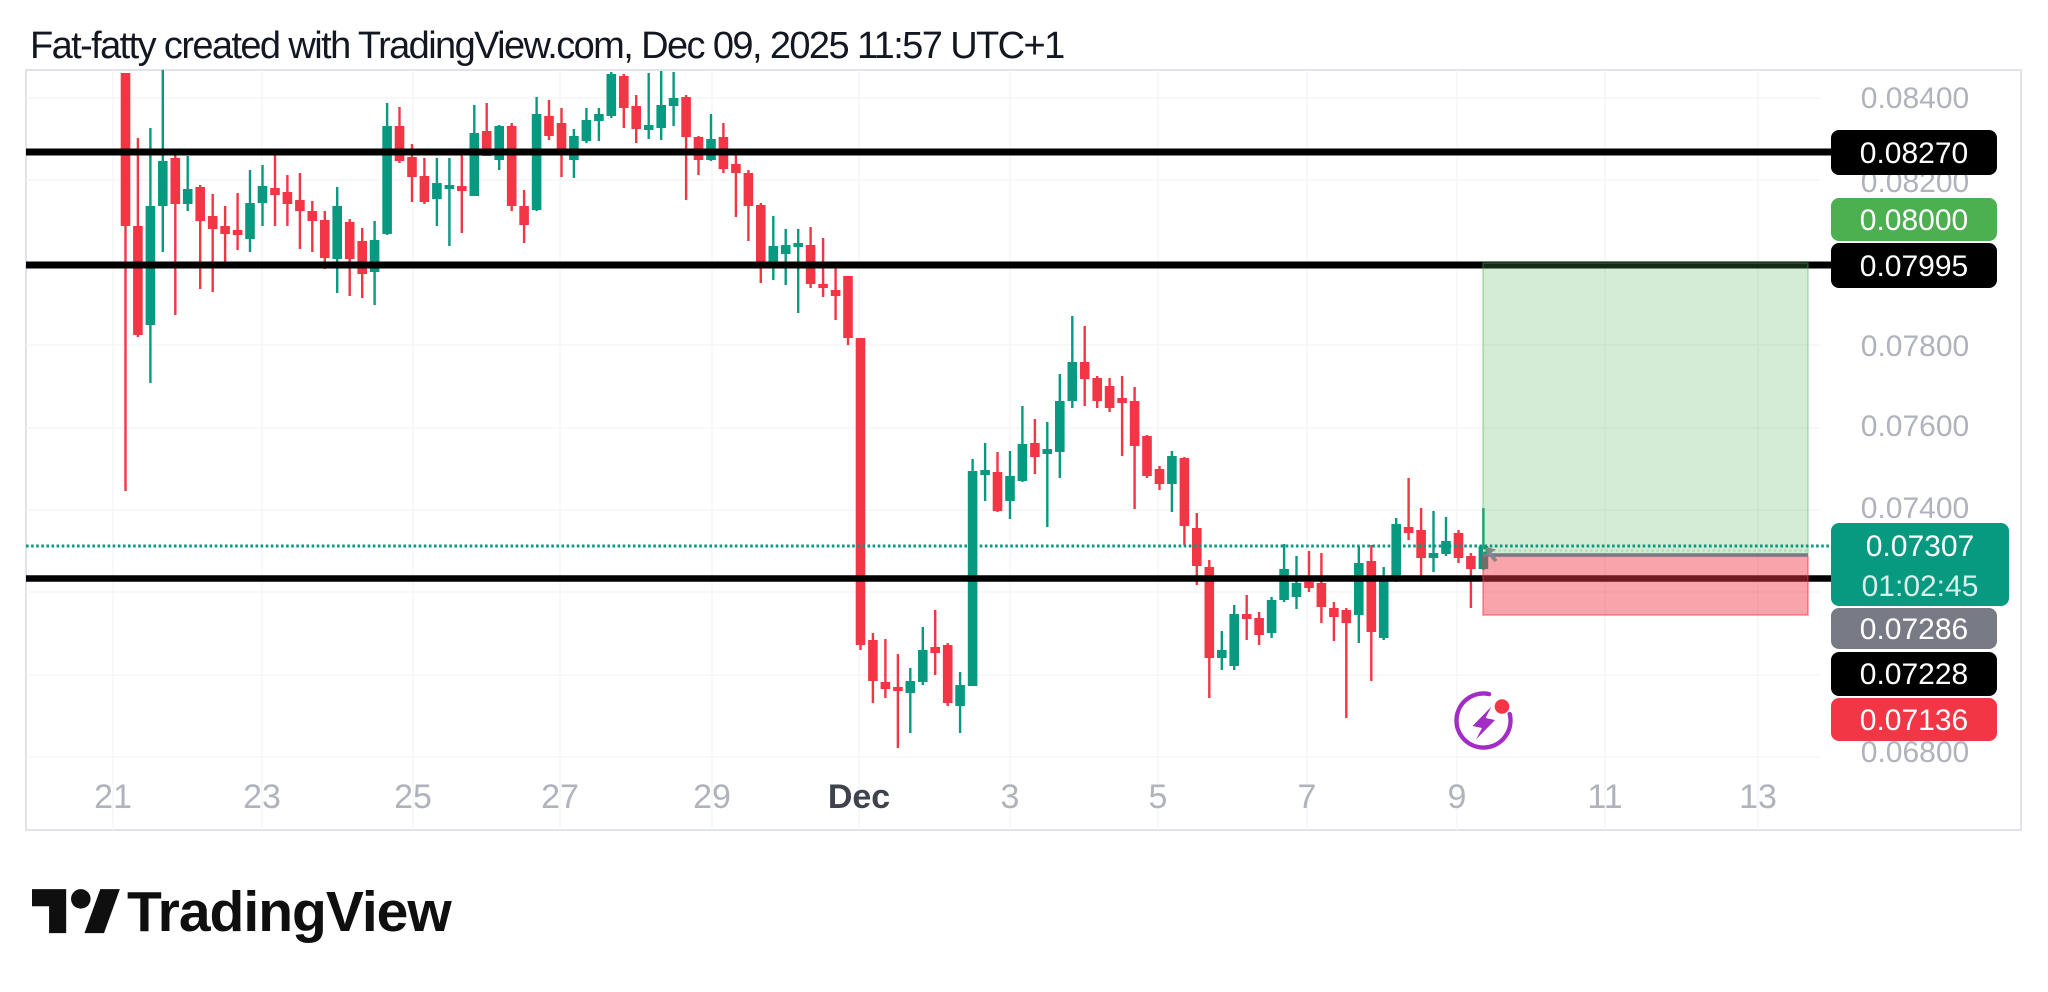 The height and width of the screenshot is (992, 2048). I want to click on svg-text: 0.07800, so click(1915, 346).